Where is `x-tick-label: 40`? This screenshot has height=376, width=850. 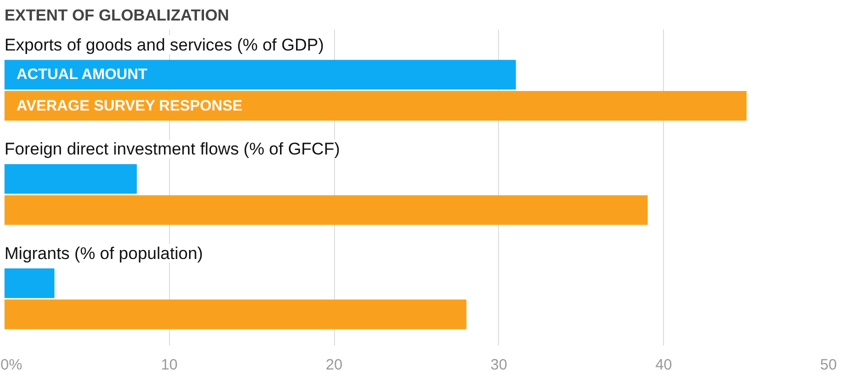 x-tick-label: 40 is located at coordinates (663, 365).